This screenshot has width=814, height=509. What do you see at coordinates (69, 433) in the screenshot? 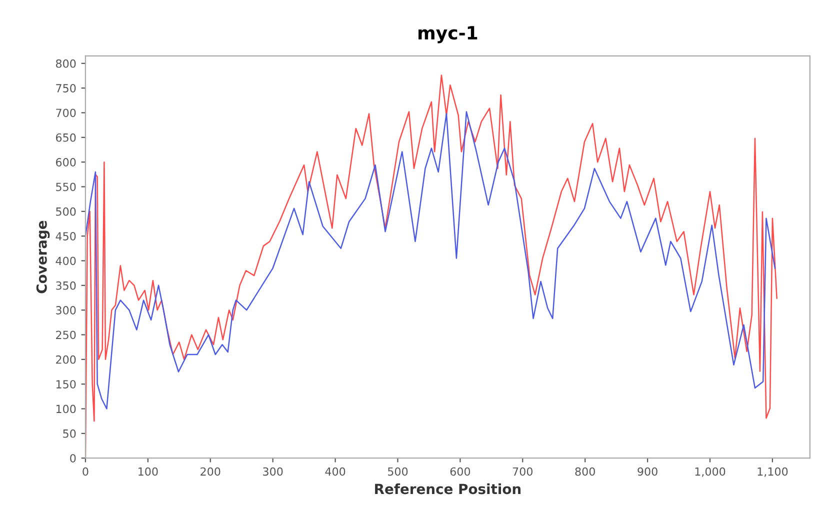
I see `y-tick-label: 50` at bounding box center [69, 433].